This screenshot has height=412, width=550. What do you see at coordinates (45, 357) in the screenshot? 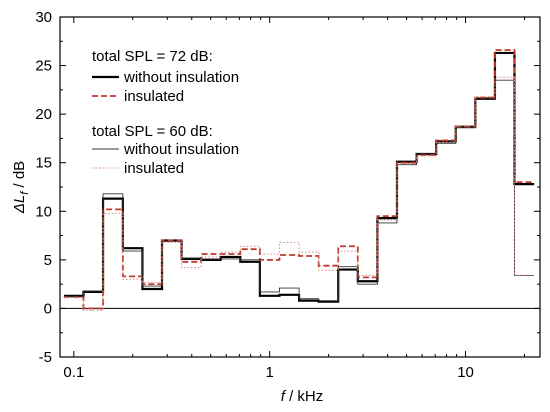
I see `y-tick-label: -5` at bounding box center [45, 357].